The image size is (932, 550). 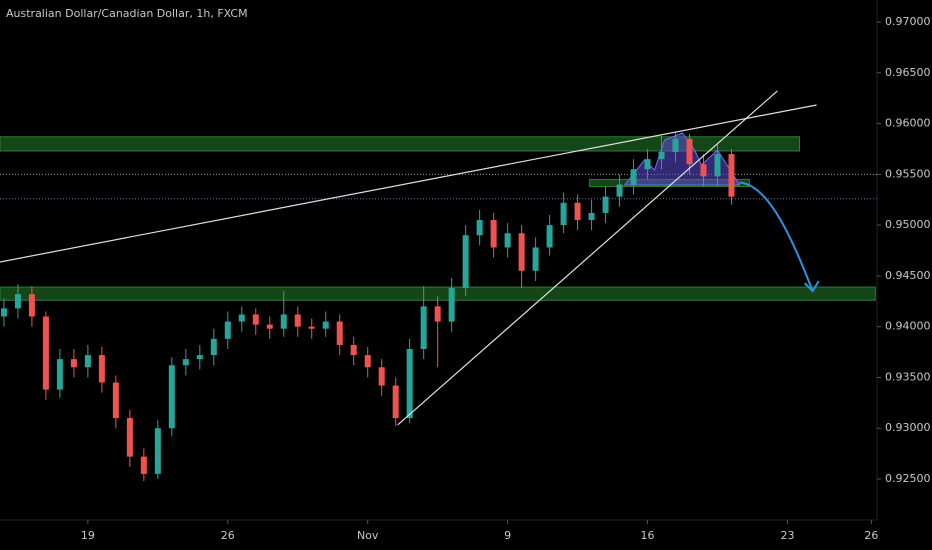 I want to click on projection-arrow, so click(x=776, y=236).